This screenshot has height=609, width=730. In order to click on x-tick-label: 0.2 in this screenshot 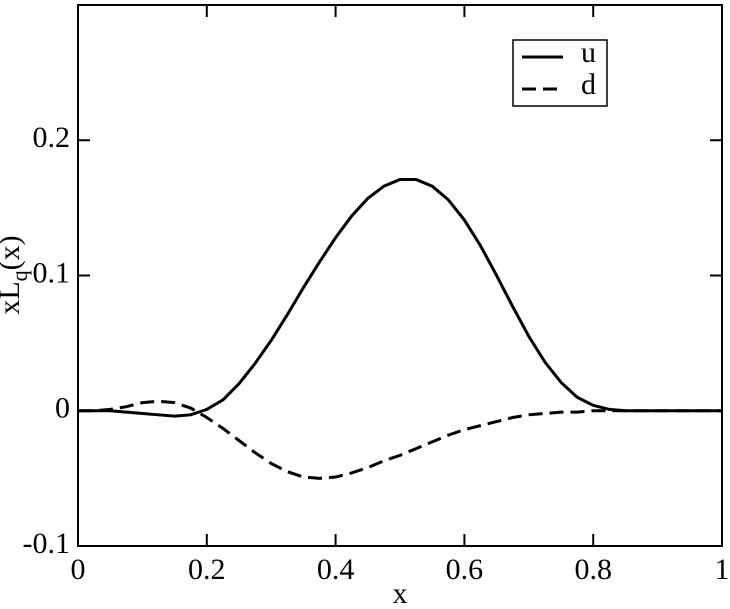, I will do `click(207, 569)`.